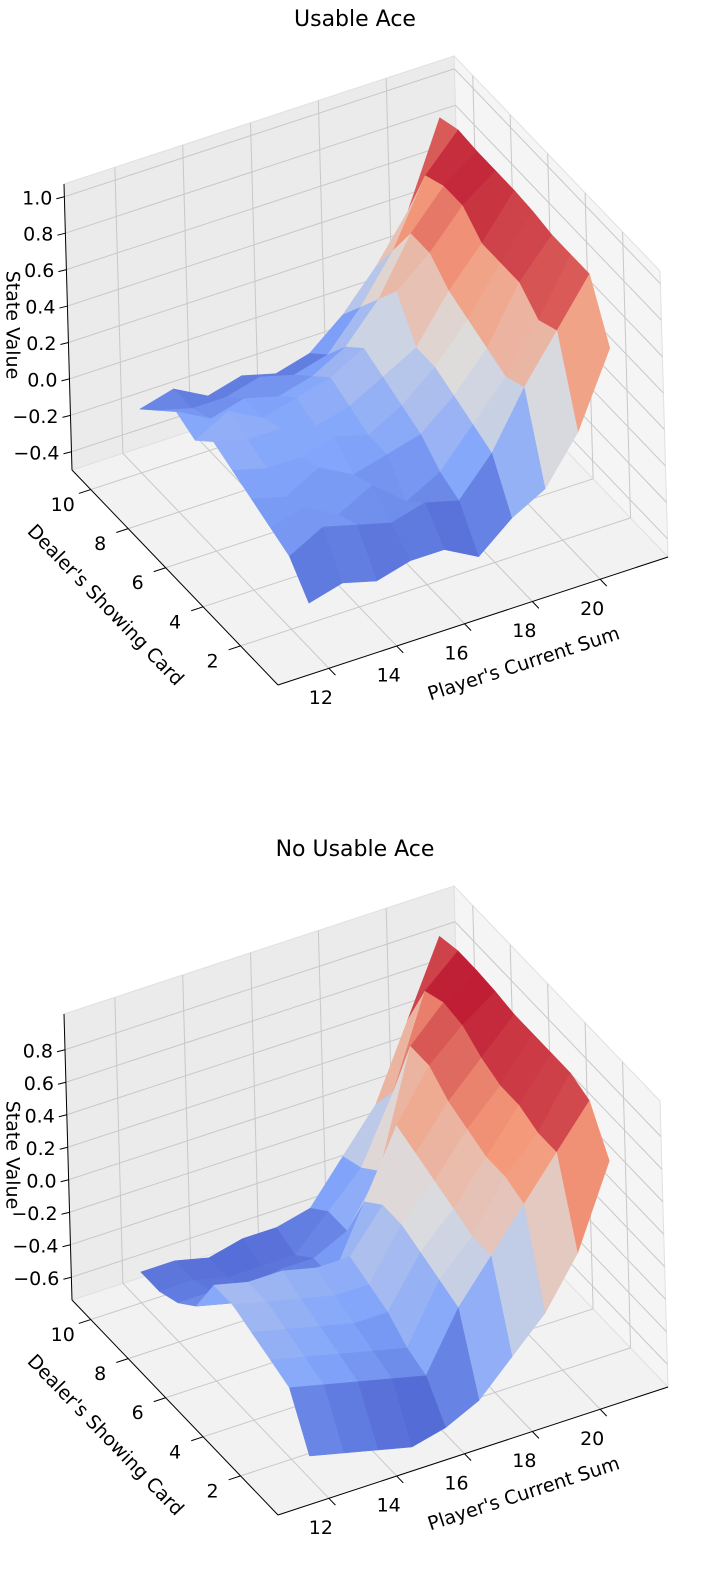  What do you see at coordinates (355, 849) in the screenshot?
I see `chart-title: No Usable Ace` at bounding box center [355, 849].